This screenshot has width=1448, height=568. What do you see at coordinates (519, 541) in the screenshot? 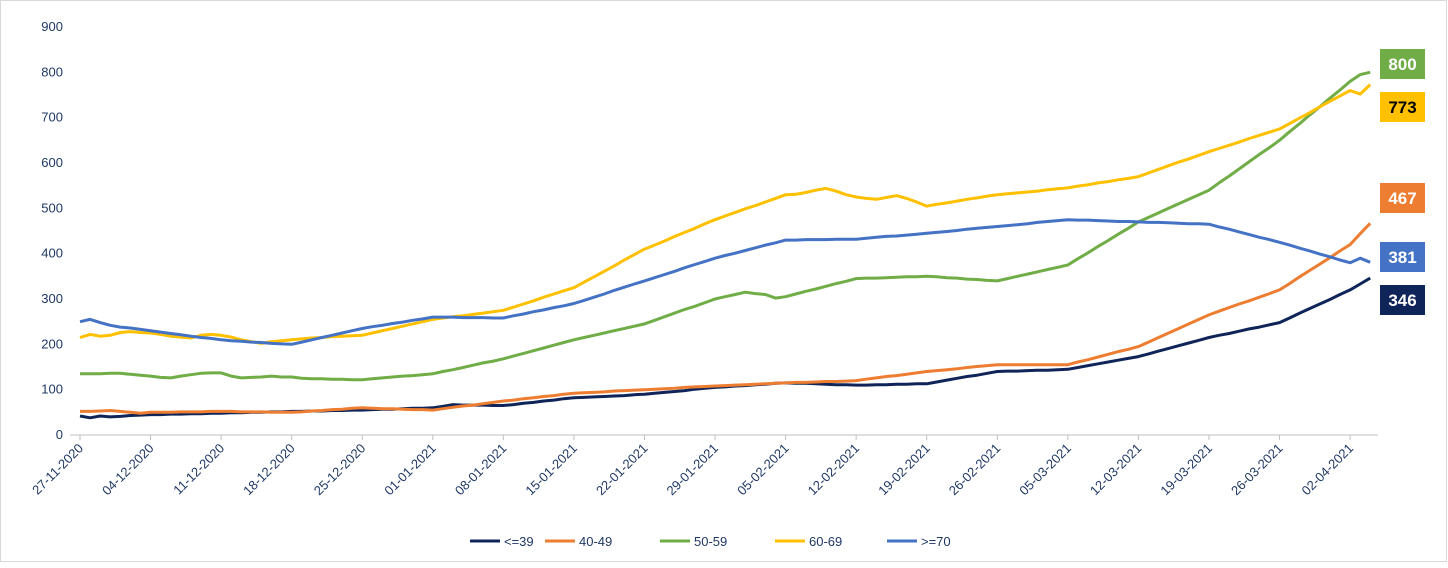
I see `legend-label: <=39` at bounding box center [519, 541].